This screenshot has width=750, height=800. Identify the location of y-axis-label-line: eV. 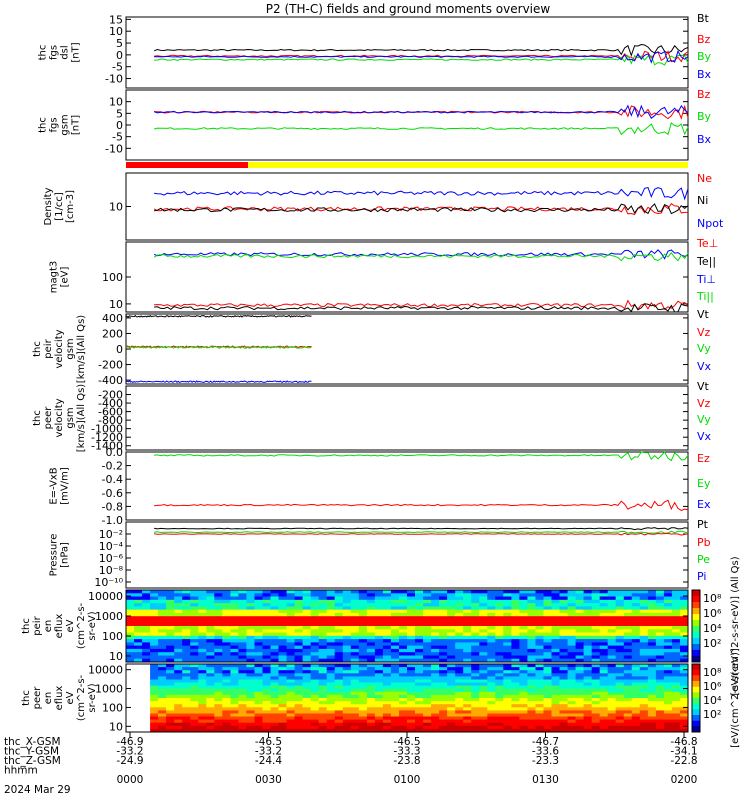
(70, 625).